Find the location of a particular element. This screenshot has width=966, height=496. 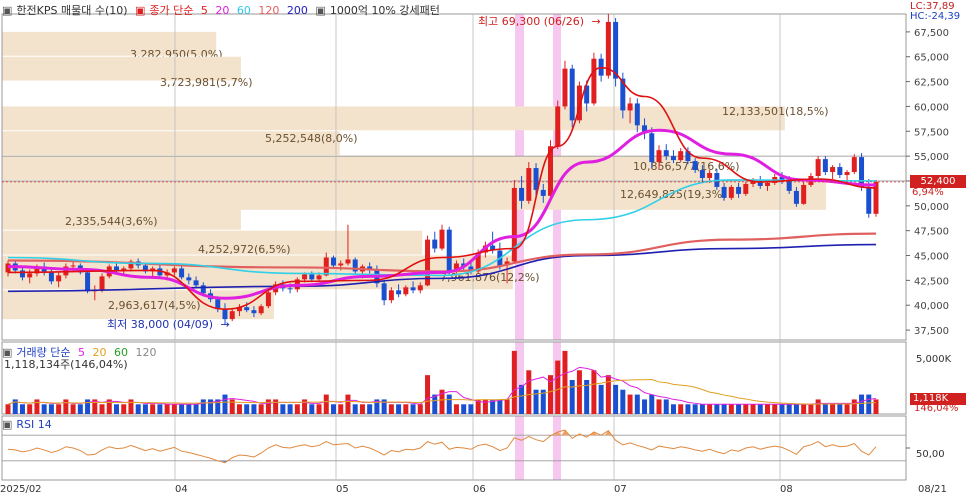

volume-profile-bar is located at coordinates (121, 217).